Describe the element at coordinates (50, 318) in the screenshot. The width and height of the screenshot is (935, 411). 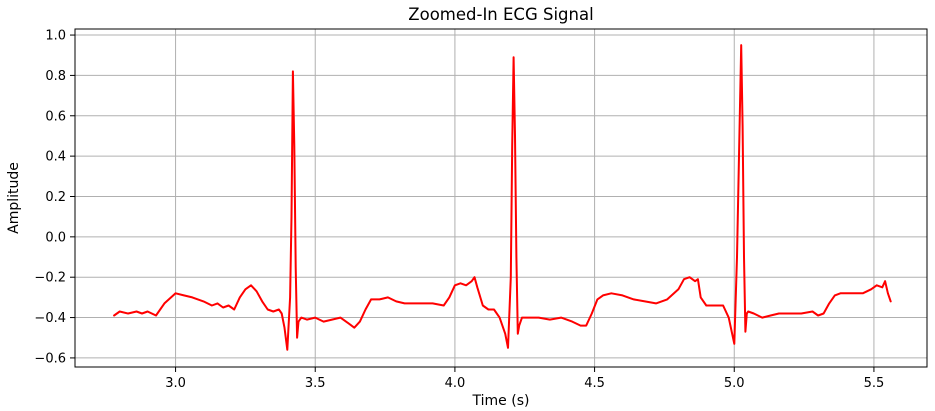
I see `y-tick-label: −0.4` at that location.